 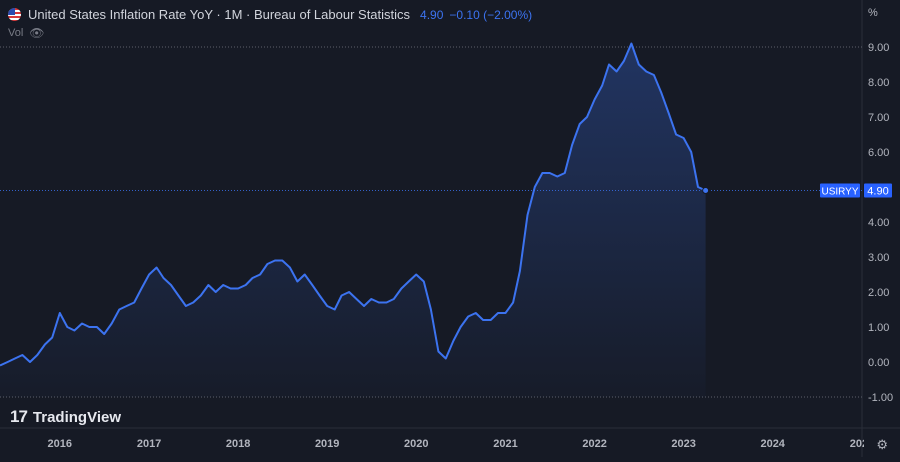 I want to click on x-tick-label: 2017, so click(x=149, y=444).